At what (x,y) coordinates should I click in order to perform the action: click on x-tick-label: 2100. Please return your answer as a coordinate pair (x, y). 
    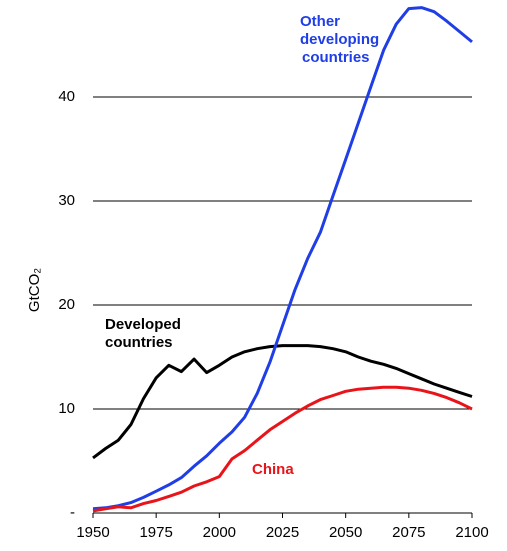
    Looking at the image, I should click on (471, 532).